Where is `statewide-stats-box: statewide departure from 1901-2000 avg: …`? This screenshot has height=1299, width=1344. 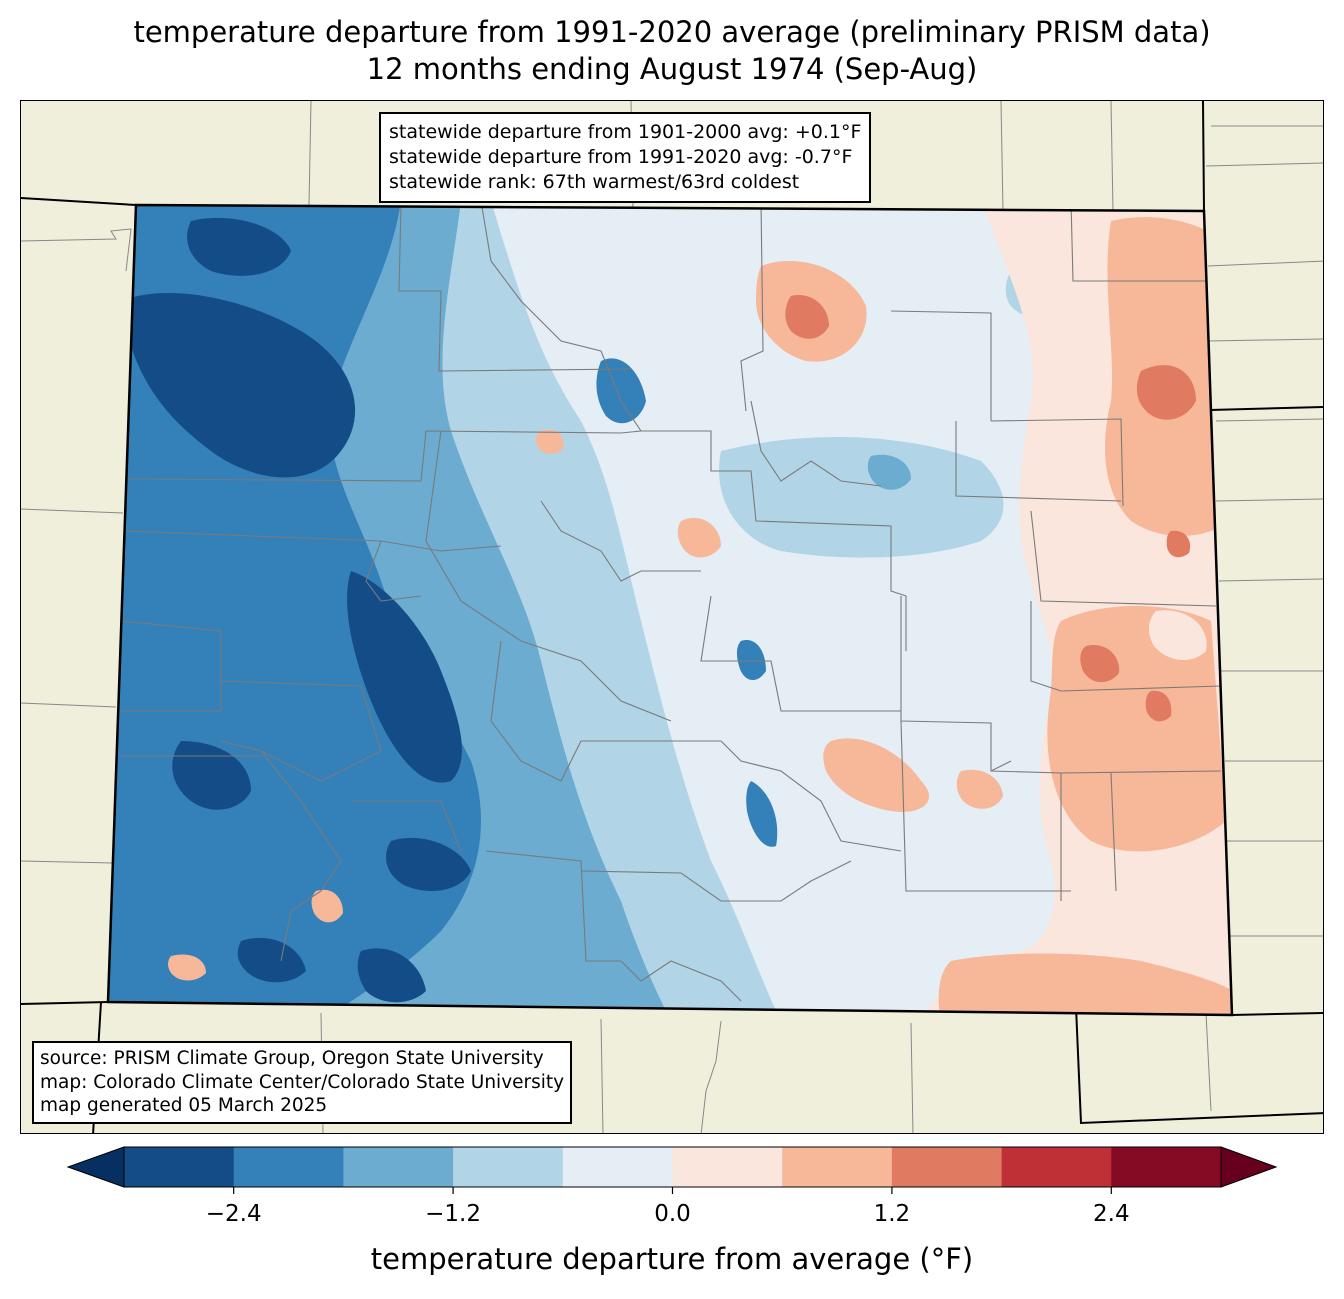
statewide-stats-box: statewide departure from 1901-2000 avg: … is located at coordinates (625, 157).